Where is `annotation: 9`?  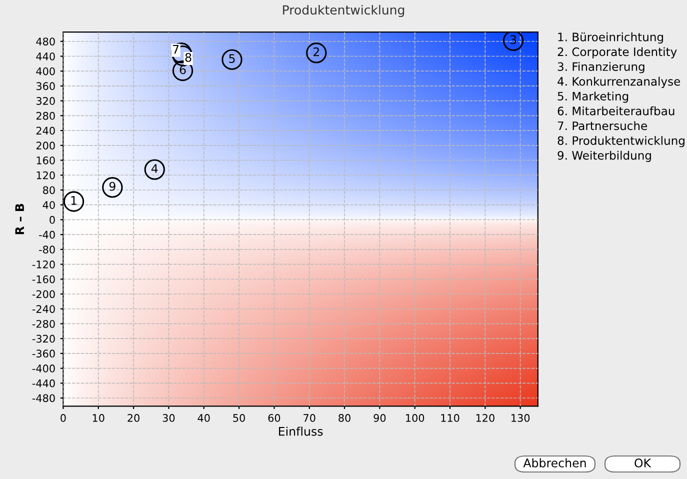
annotation: 9 is located at coordinates (112, 186).